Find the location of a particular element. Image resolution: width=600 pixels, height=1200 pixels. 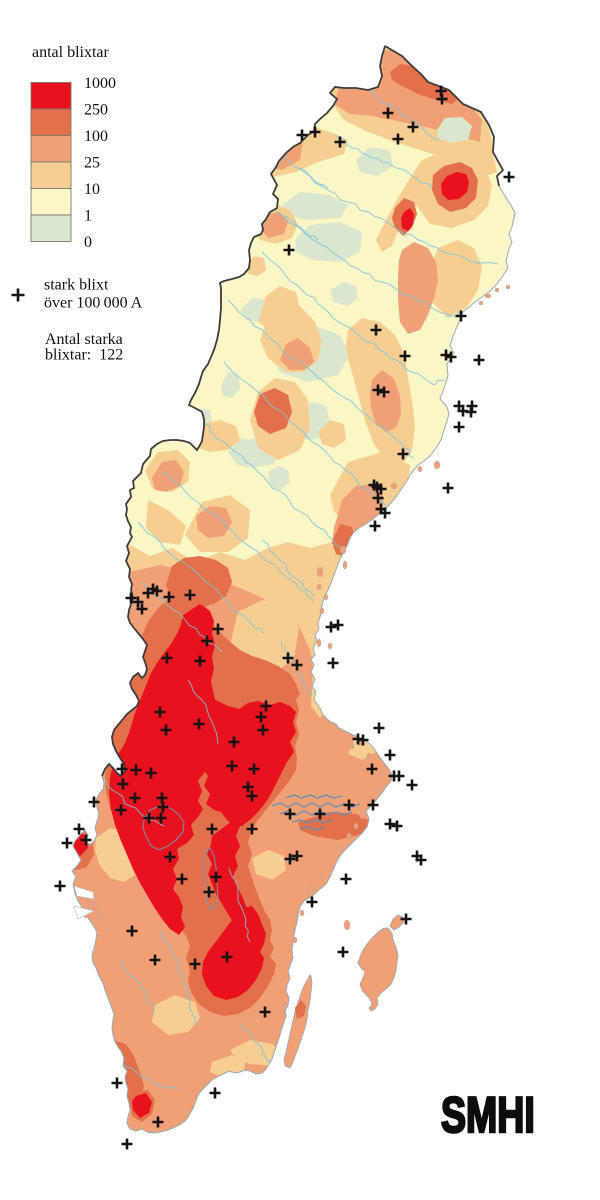

svg-text: 25 is located at coordinates (92, 163).